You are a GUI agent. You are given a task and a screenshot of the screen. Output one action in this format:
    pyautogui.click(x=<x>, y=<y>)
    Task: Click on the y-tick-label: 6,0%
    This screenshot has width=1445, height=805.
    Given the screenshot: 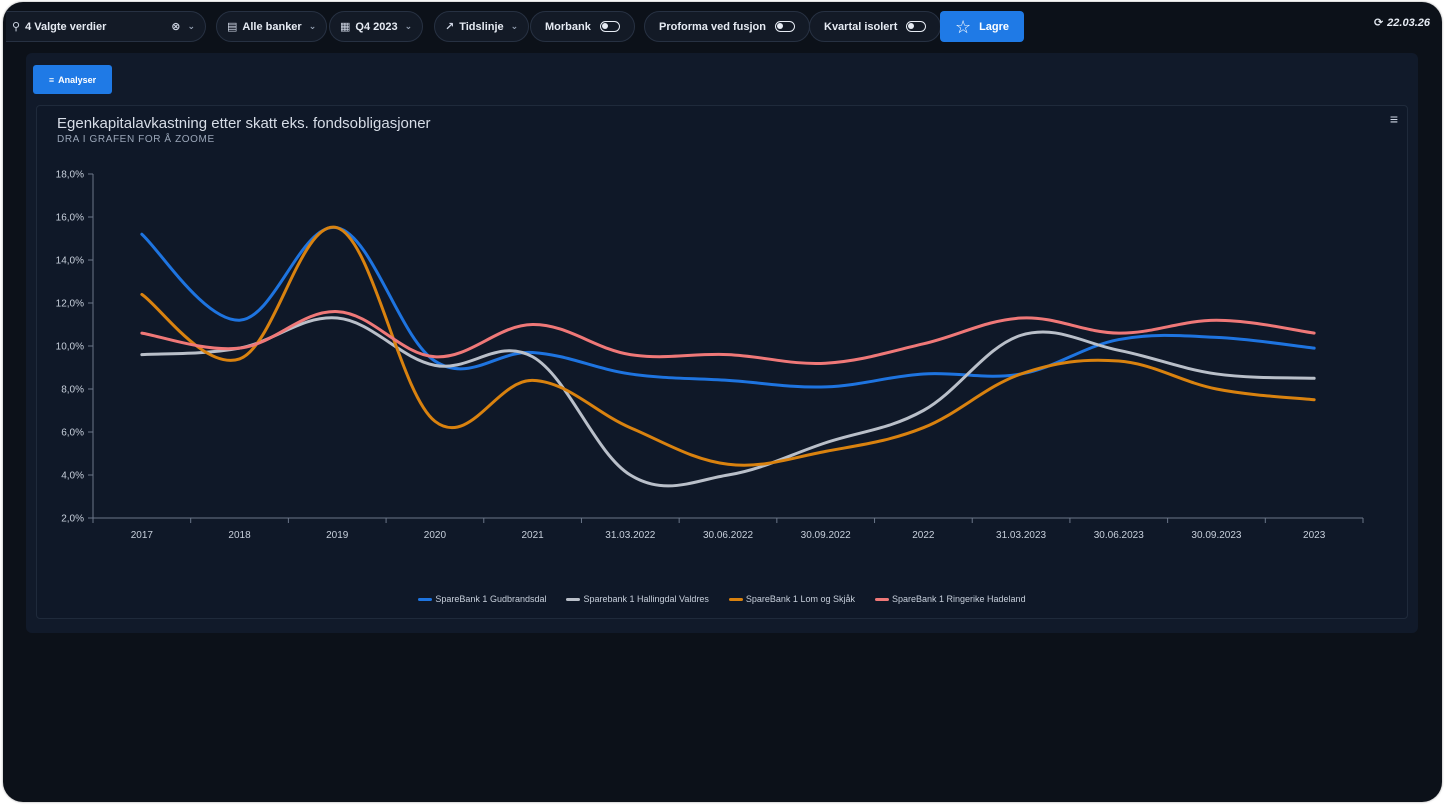 What is the action you would take?
    pyautogui.click(x=72, y=433)
    